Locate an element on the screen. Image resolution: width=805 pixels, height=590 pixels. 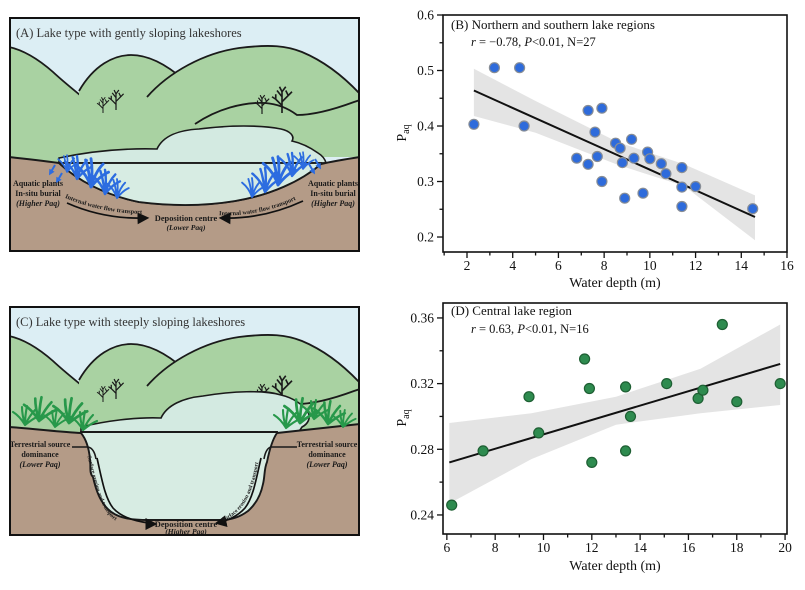
aquatic-label-right-line3: (Higher Paq) is located at coordinates (333, 203).